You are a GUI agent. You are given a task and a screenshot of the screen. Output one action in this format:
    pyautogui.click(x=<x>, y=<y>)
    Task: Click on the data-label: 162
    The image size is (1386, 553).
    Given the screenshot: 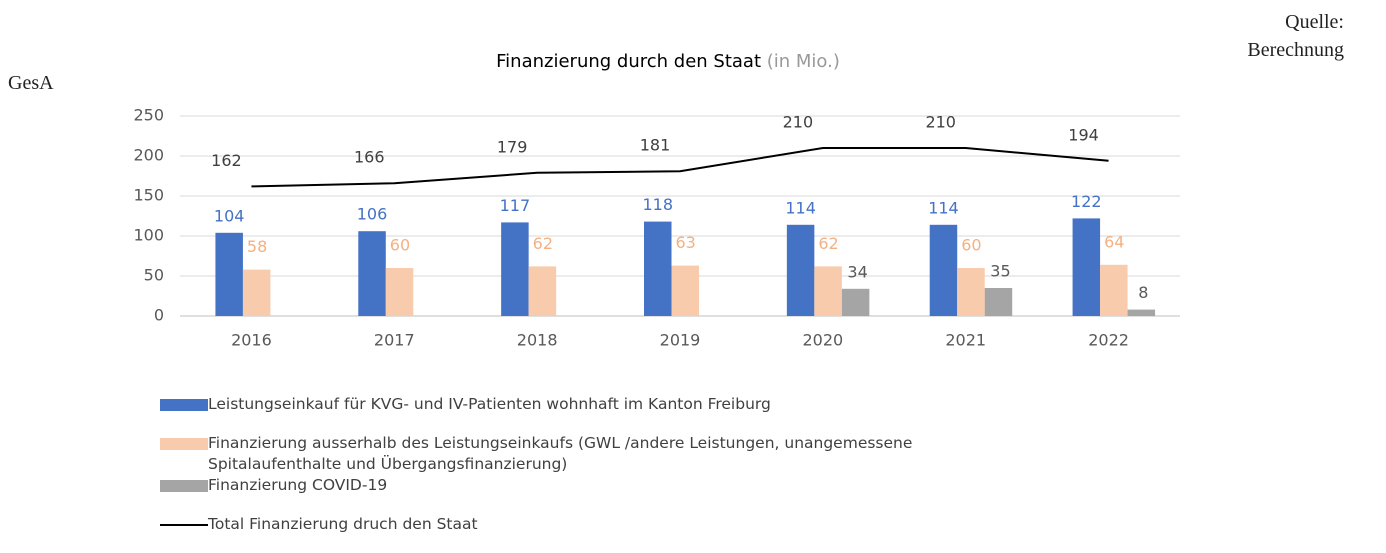 What is the action you would take?
    pyautogui.click(x=226, y=160)
    